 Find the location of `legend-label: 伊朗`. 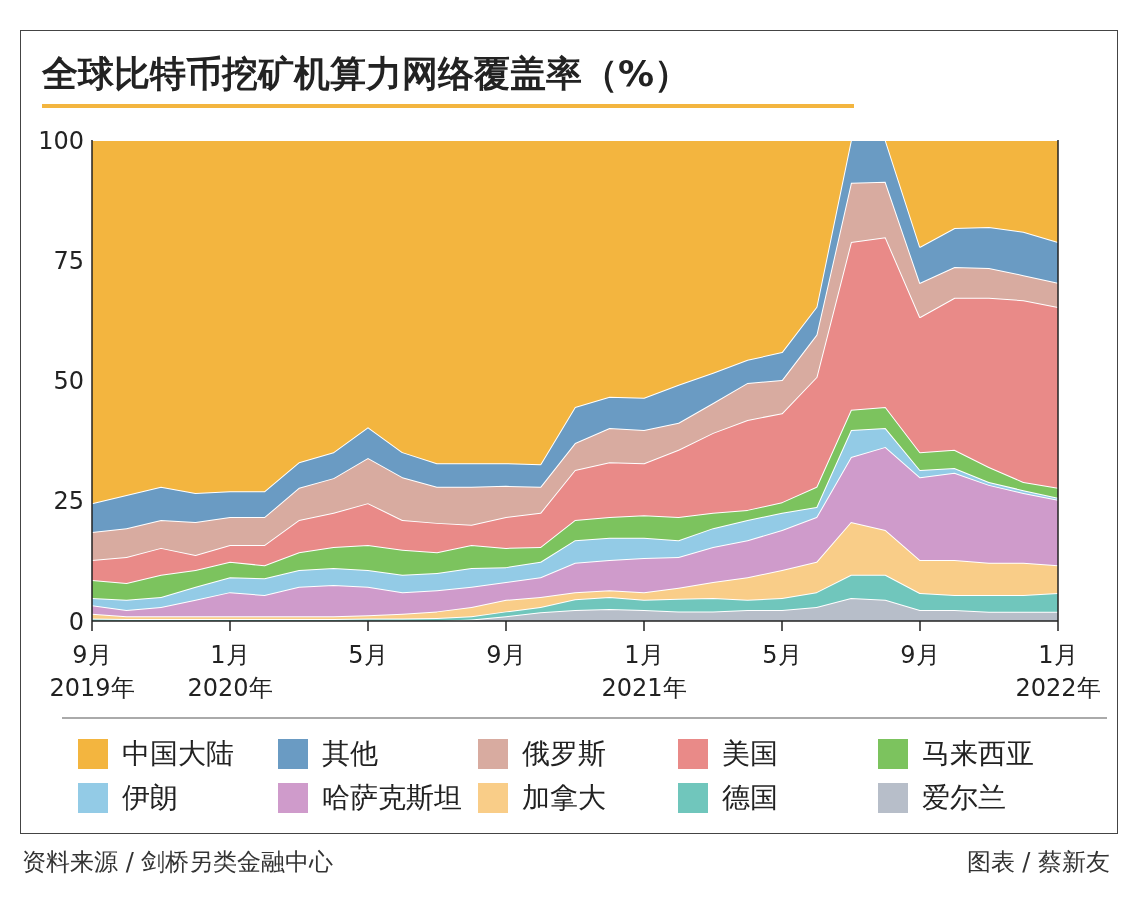

legend-label: 伊朗 is located at coordinates (150, 798).